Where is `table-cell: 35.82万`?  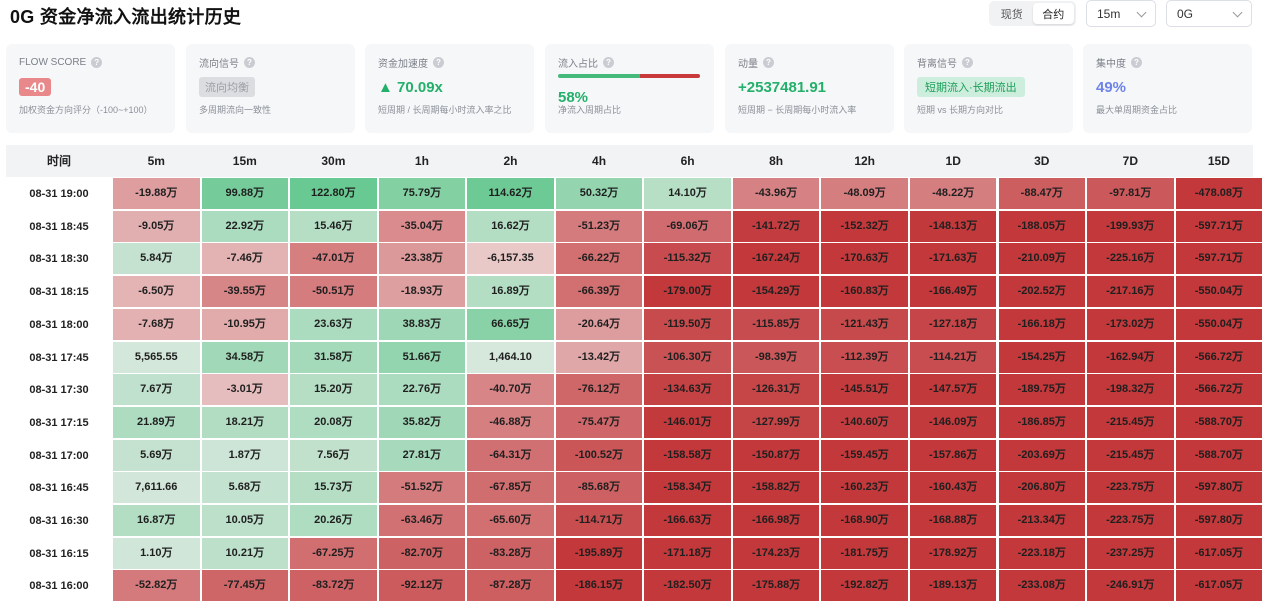
table-cell: 35.82万 is located at coordinates (422, 422).